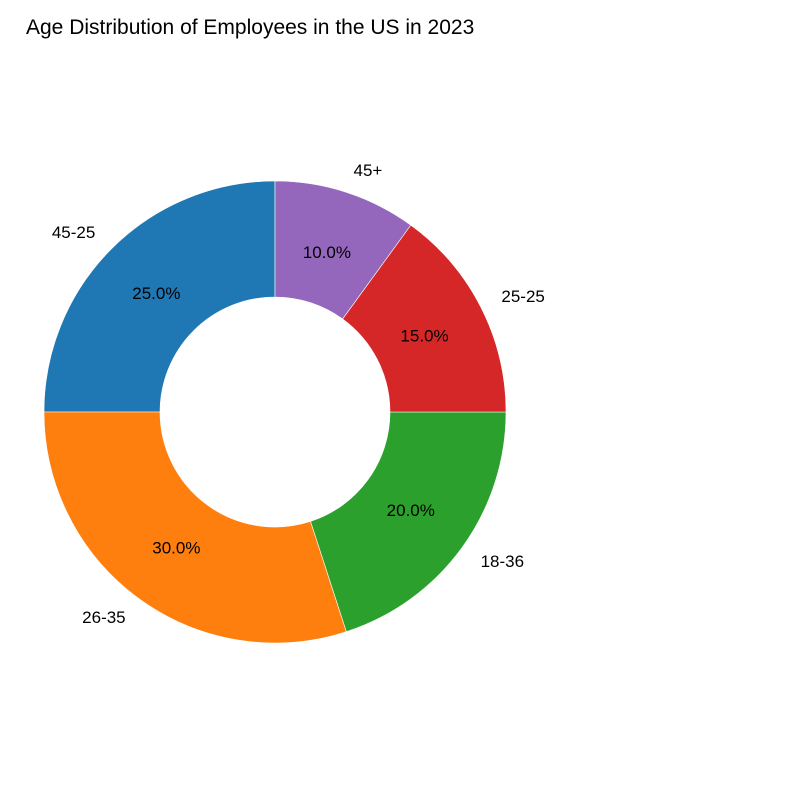 The height and width of the screenshot is (800, 800). What do you see at coordinates (156, 293) in the screenshot?
I see `pct-label-45-25: 25.0%` at bounding box center [156, 293].